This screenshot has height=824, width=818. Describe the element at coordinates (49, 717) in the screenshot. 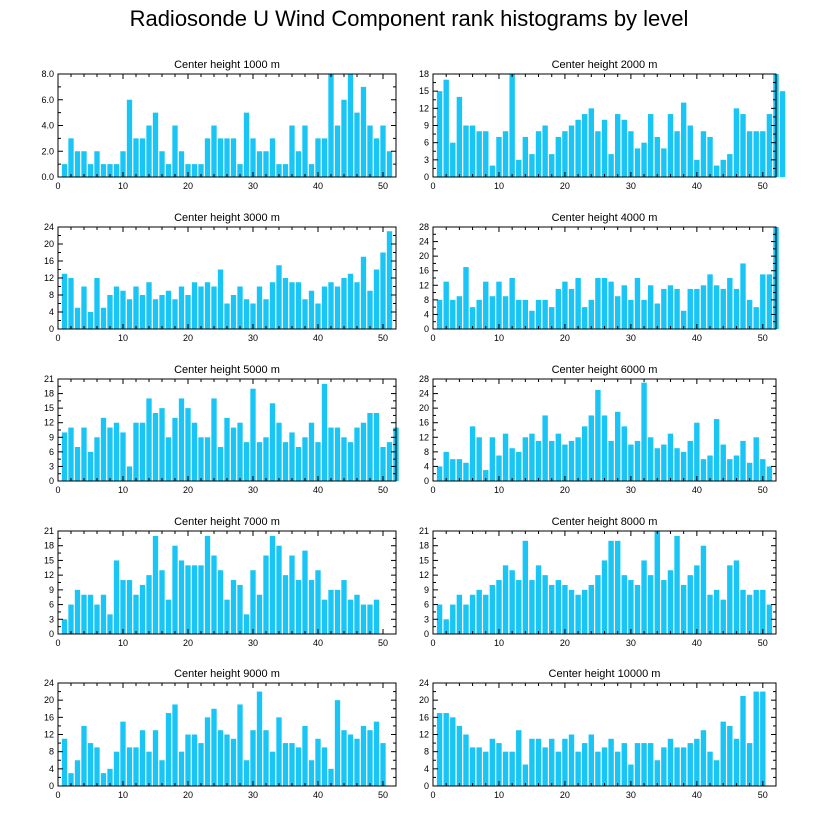

I see `y-tick-label: 16` at that location.